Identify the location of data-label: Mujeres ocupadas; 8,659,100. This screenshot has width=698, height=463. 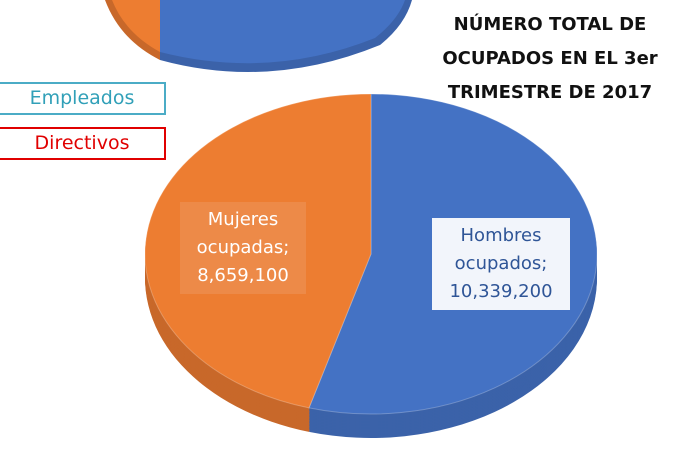
(243, 248).